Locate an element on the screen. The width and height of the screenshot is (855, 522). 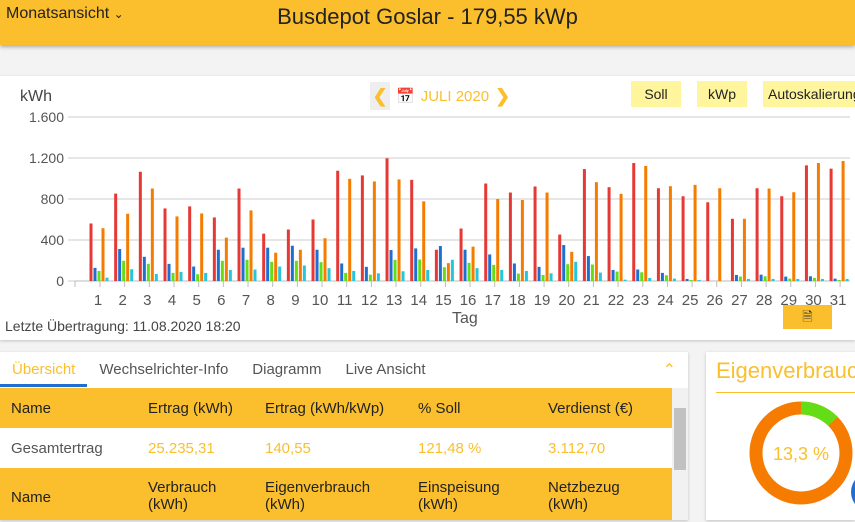
export-pdf-button: 🗎 is located at coordinates (807, 317).